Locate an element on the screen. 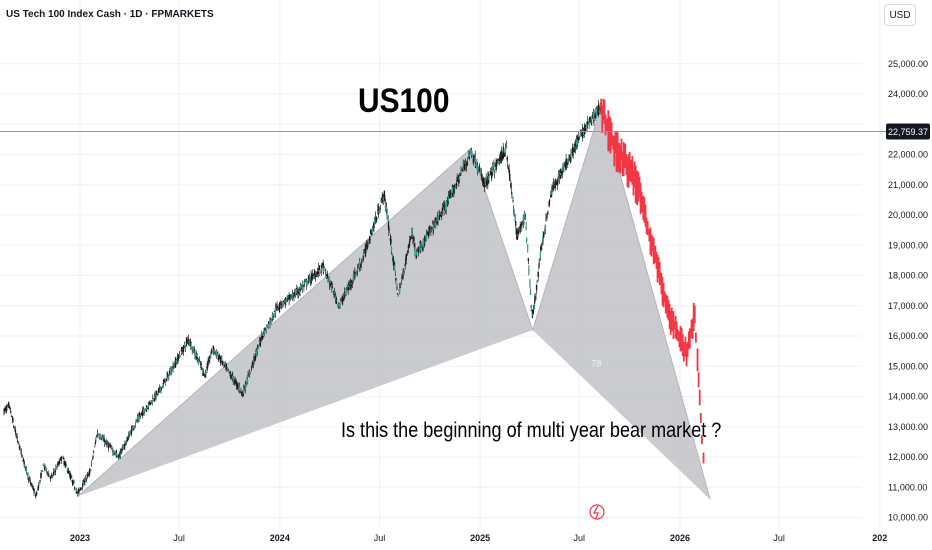  y-tick-label: 19,000.00 is located at coordinates (908, 245).